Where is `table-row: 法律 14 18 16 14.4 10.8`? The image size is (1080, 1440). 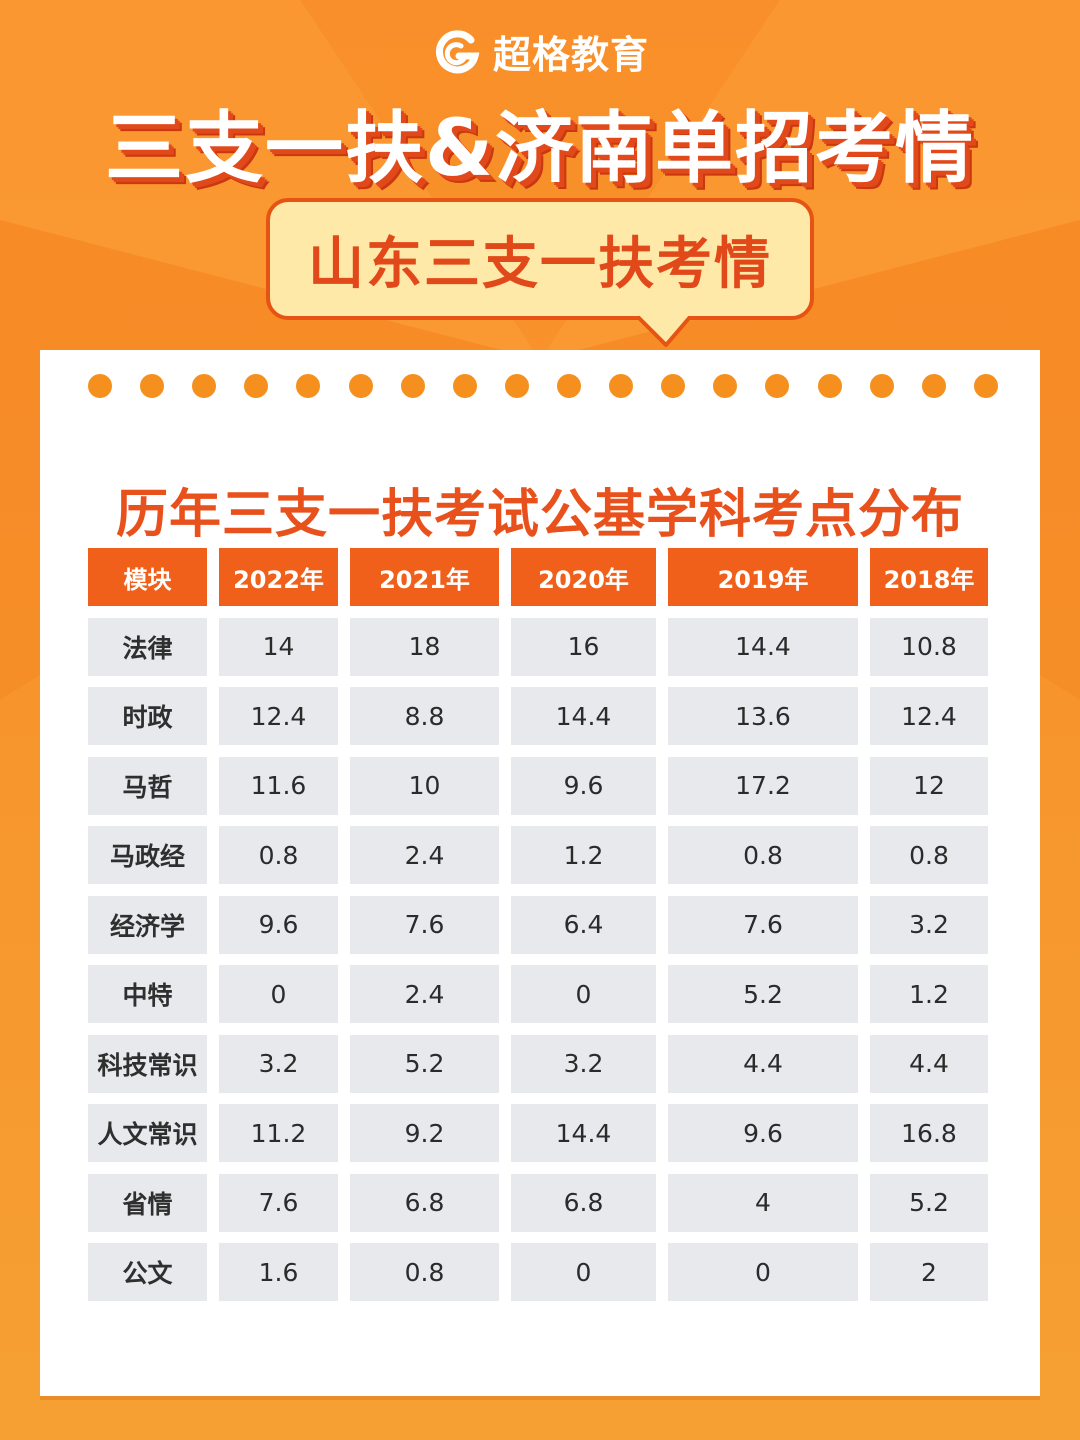 table-row: 法律 14 18 16 14.4 10.8 is located at coordinates (540, 646).